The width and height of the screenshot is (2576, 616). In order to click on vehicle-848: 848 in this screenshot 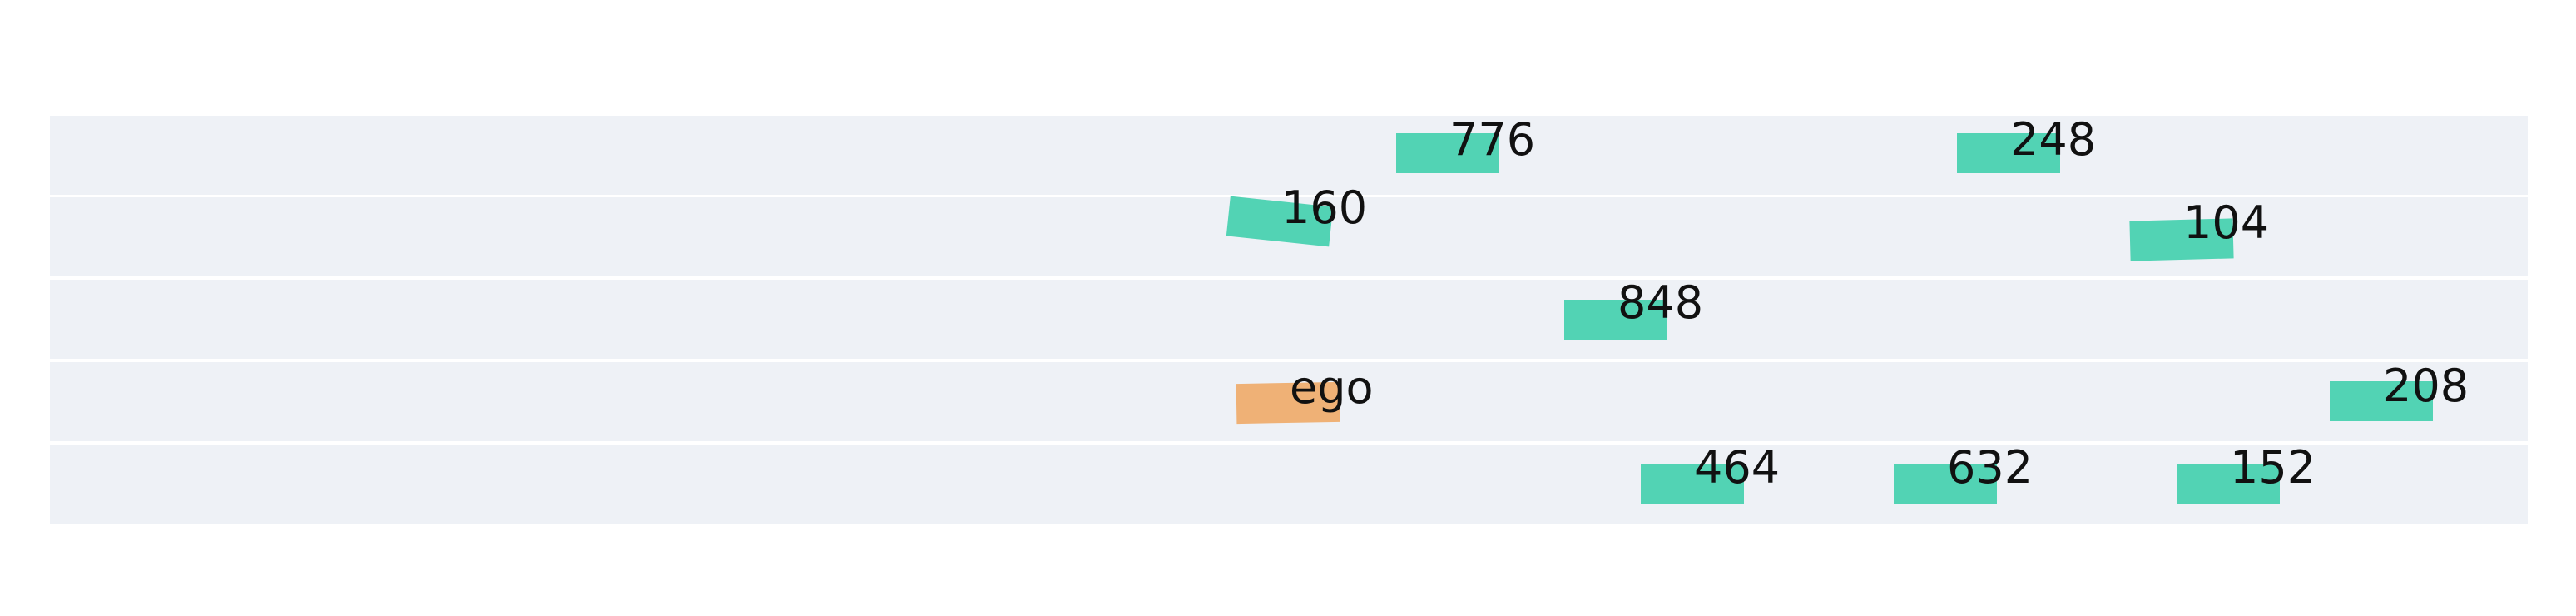, I will do `click(1634, 308)`.